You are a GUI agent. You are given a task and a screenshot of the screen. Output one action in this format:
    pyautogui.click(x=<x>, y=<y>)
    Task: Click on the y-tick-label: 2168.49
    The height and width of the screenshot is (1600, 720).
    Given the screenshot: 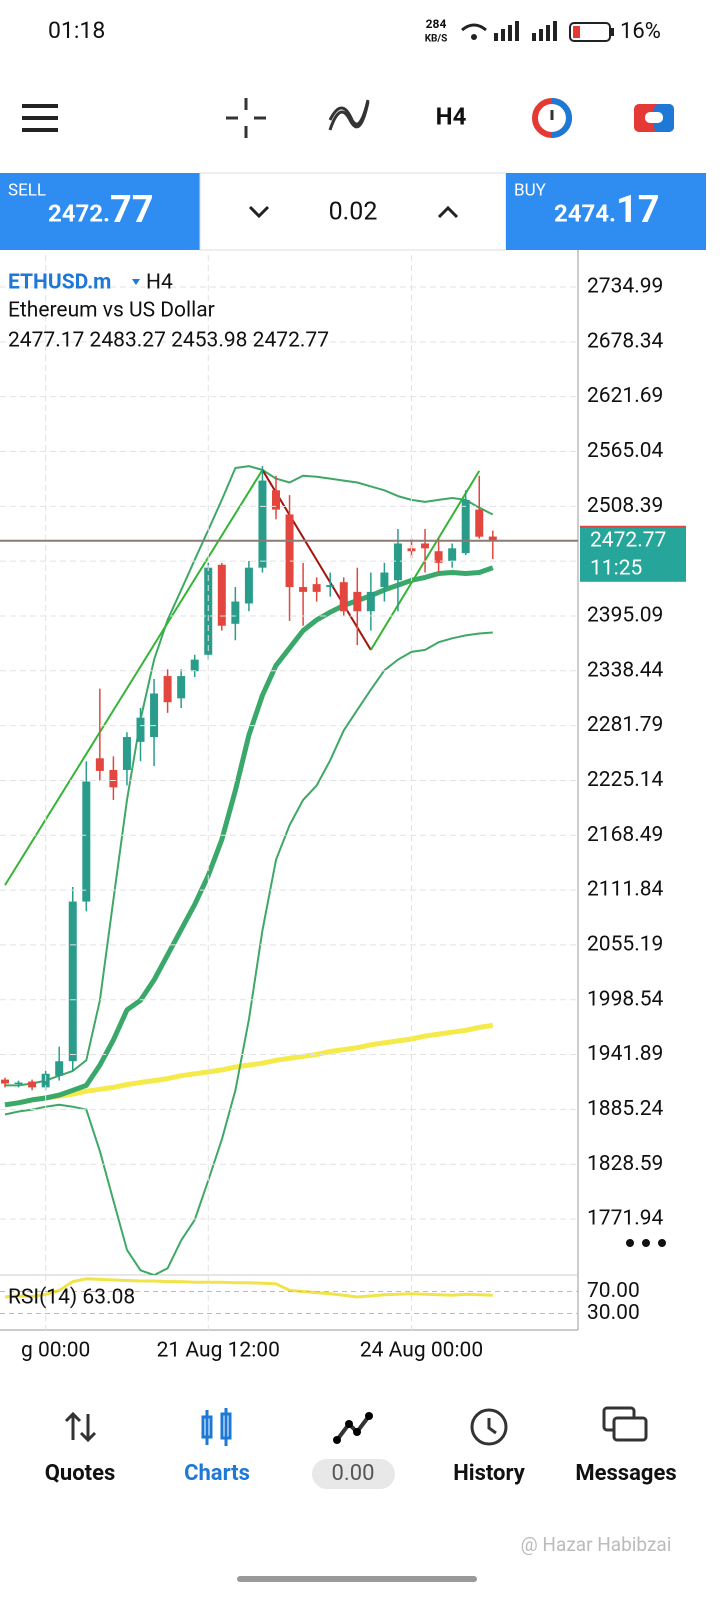 What is the action you would take?
    pyautogui.click(x=625, y=835)
    